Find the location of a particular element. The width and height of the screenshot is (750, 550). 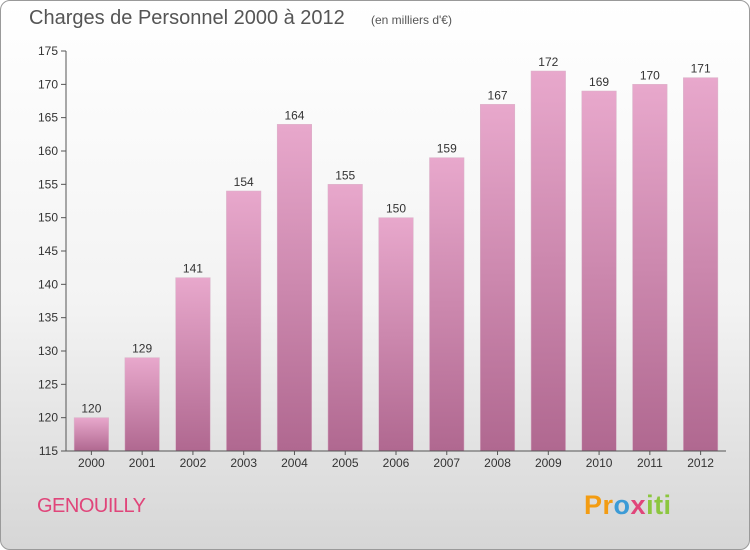

bar-2009 is located at coordinates (548, 261).